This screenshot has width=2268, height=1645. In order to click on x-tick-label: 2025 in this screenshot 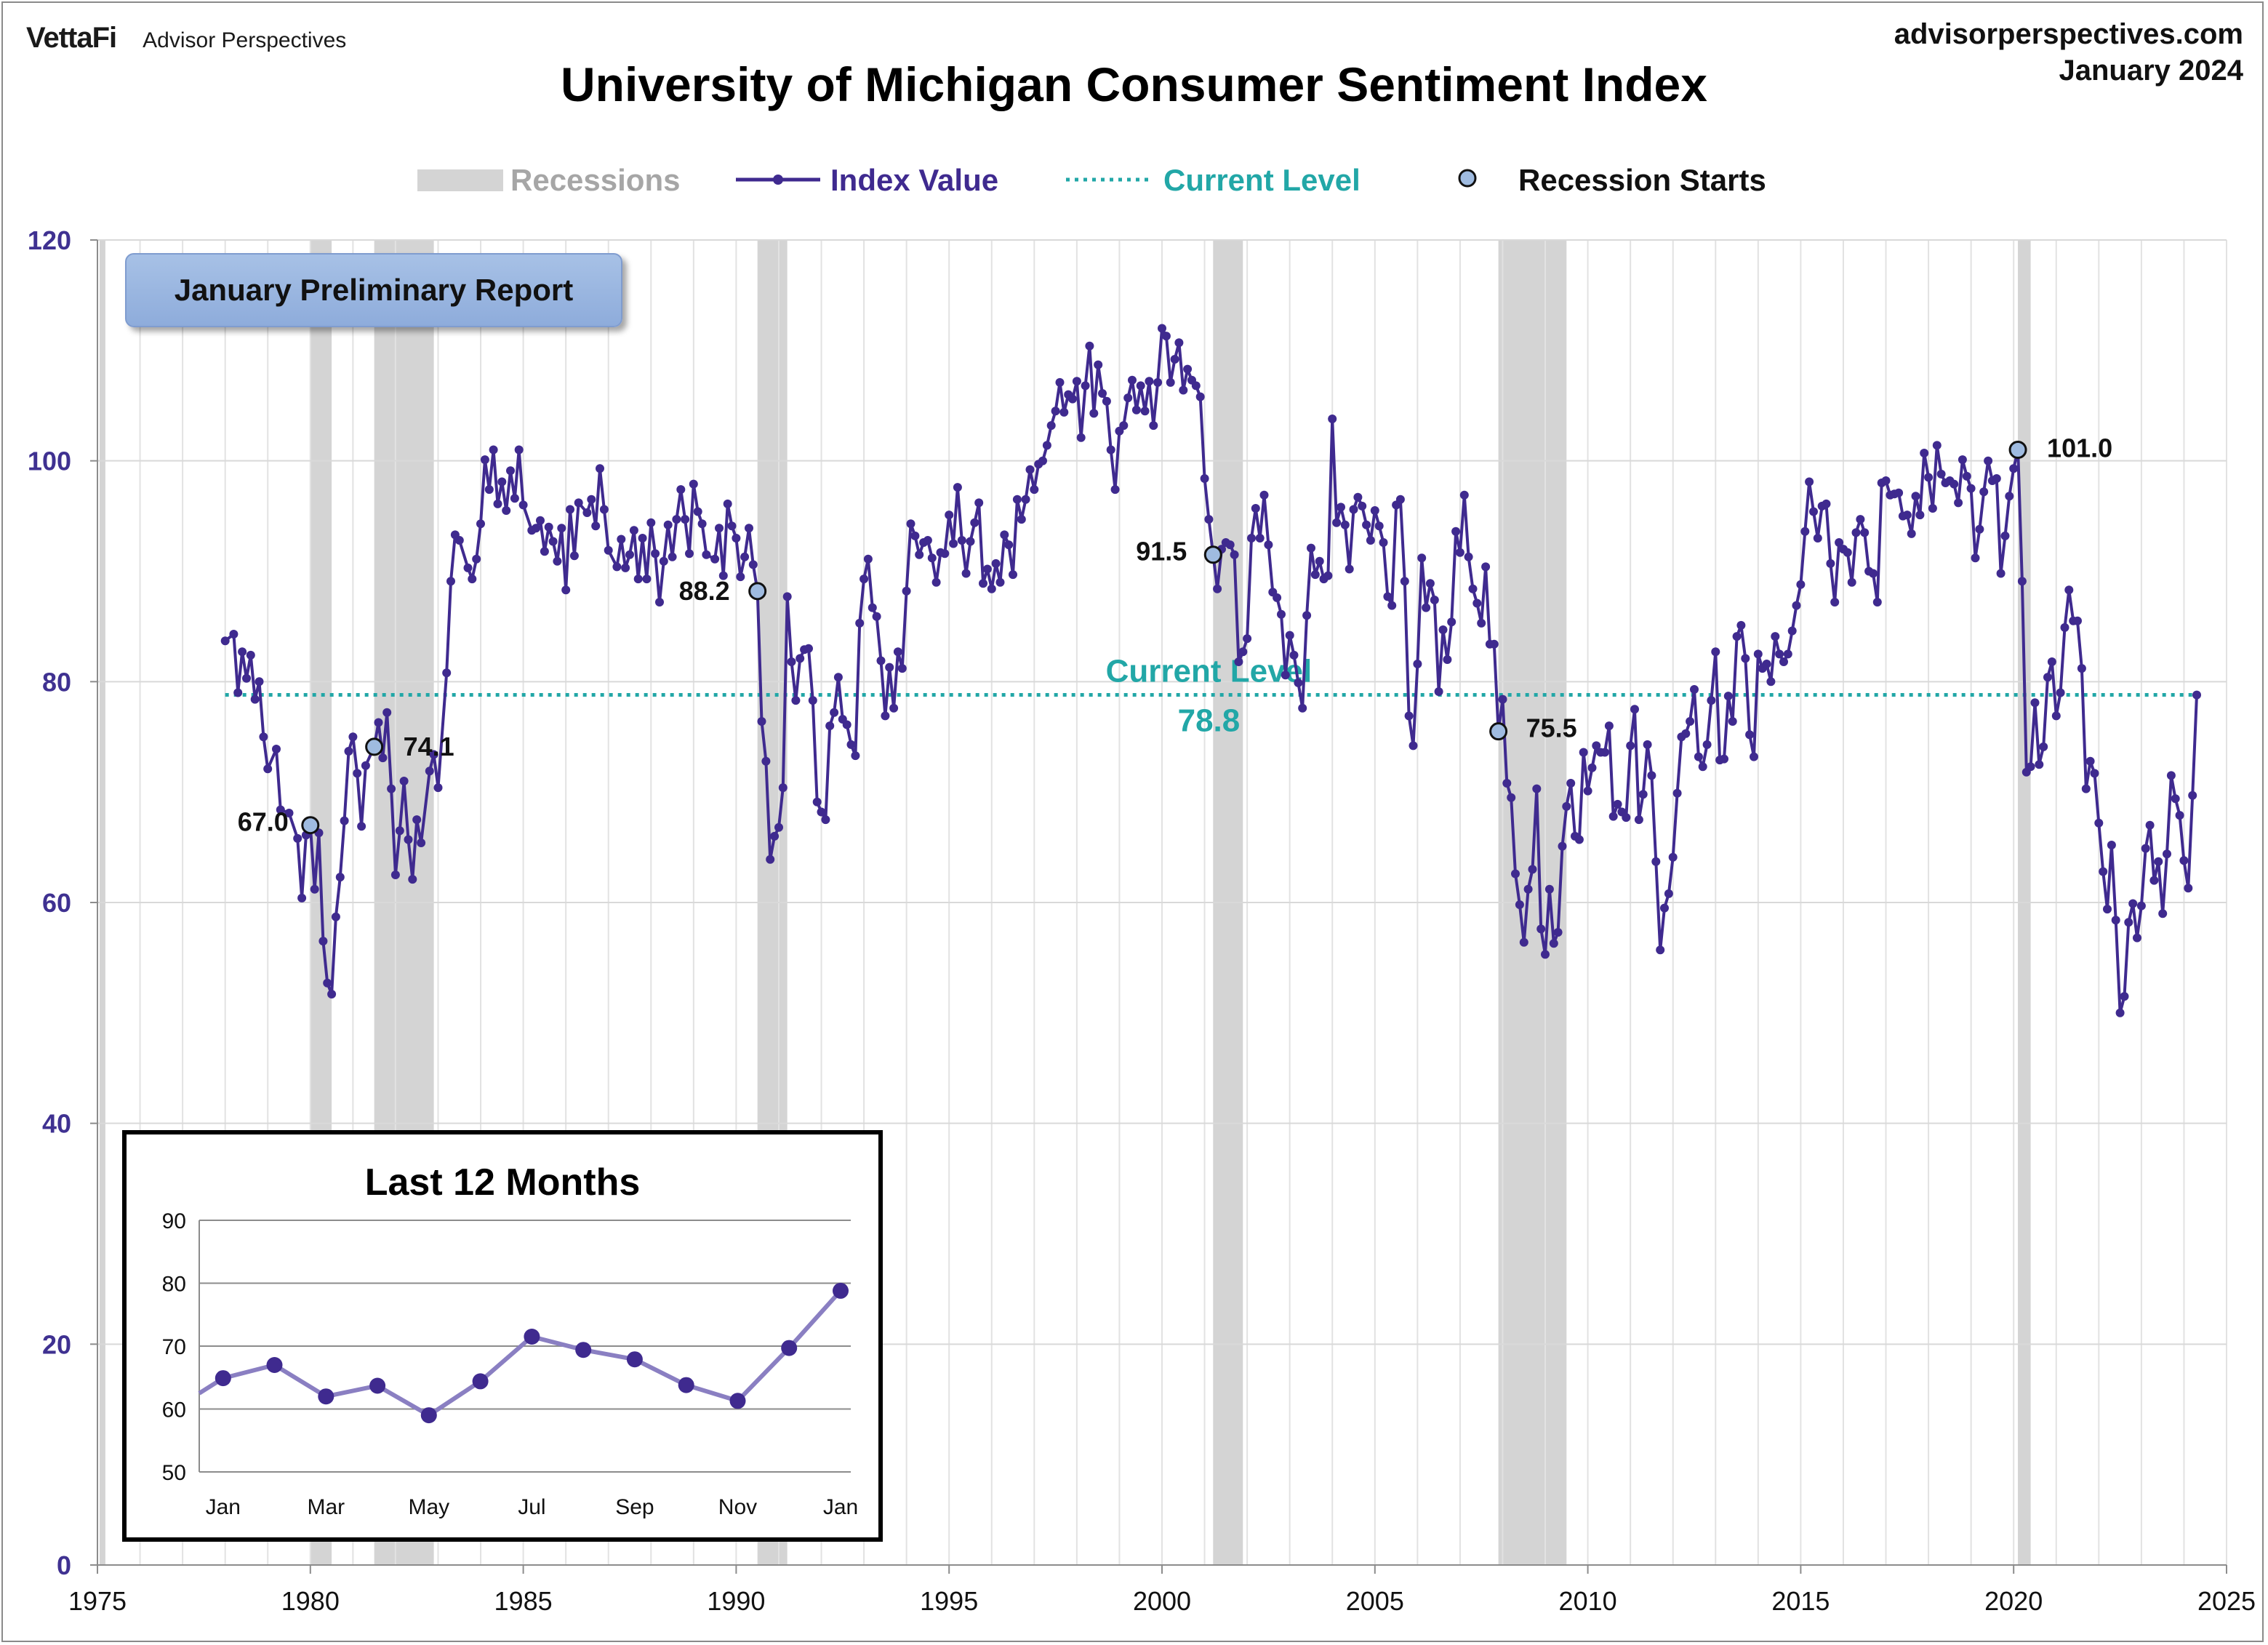, I will do `click(2226, 1601)`.